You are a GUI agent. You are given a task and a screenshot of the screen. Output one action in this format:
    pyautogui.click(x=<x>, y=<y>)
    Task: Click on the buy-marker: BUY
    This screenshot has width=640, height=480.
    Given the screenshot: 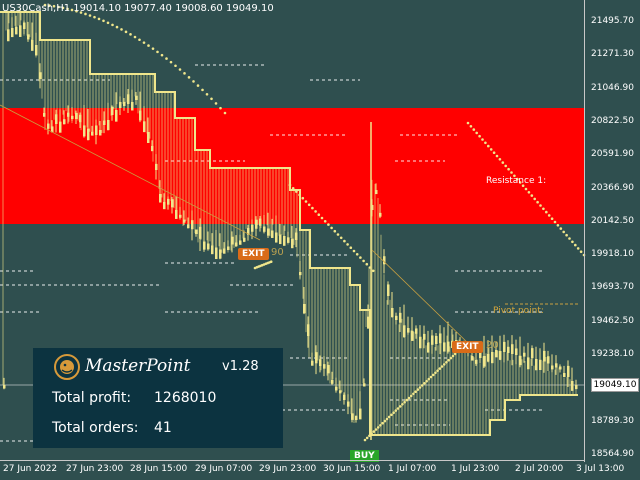 What is the action you would take?
    pyautogui.click(x=364, y=456)
    